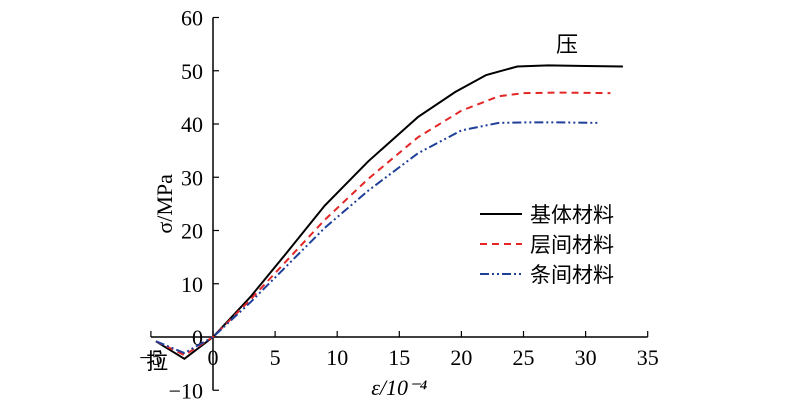  What do you see at coordinates (337, 357) in the screenshot?
I see `x-tick-label: 10` at bounding box center [337, 357].